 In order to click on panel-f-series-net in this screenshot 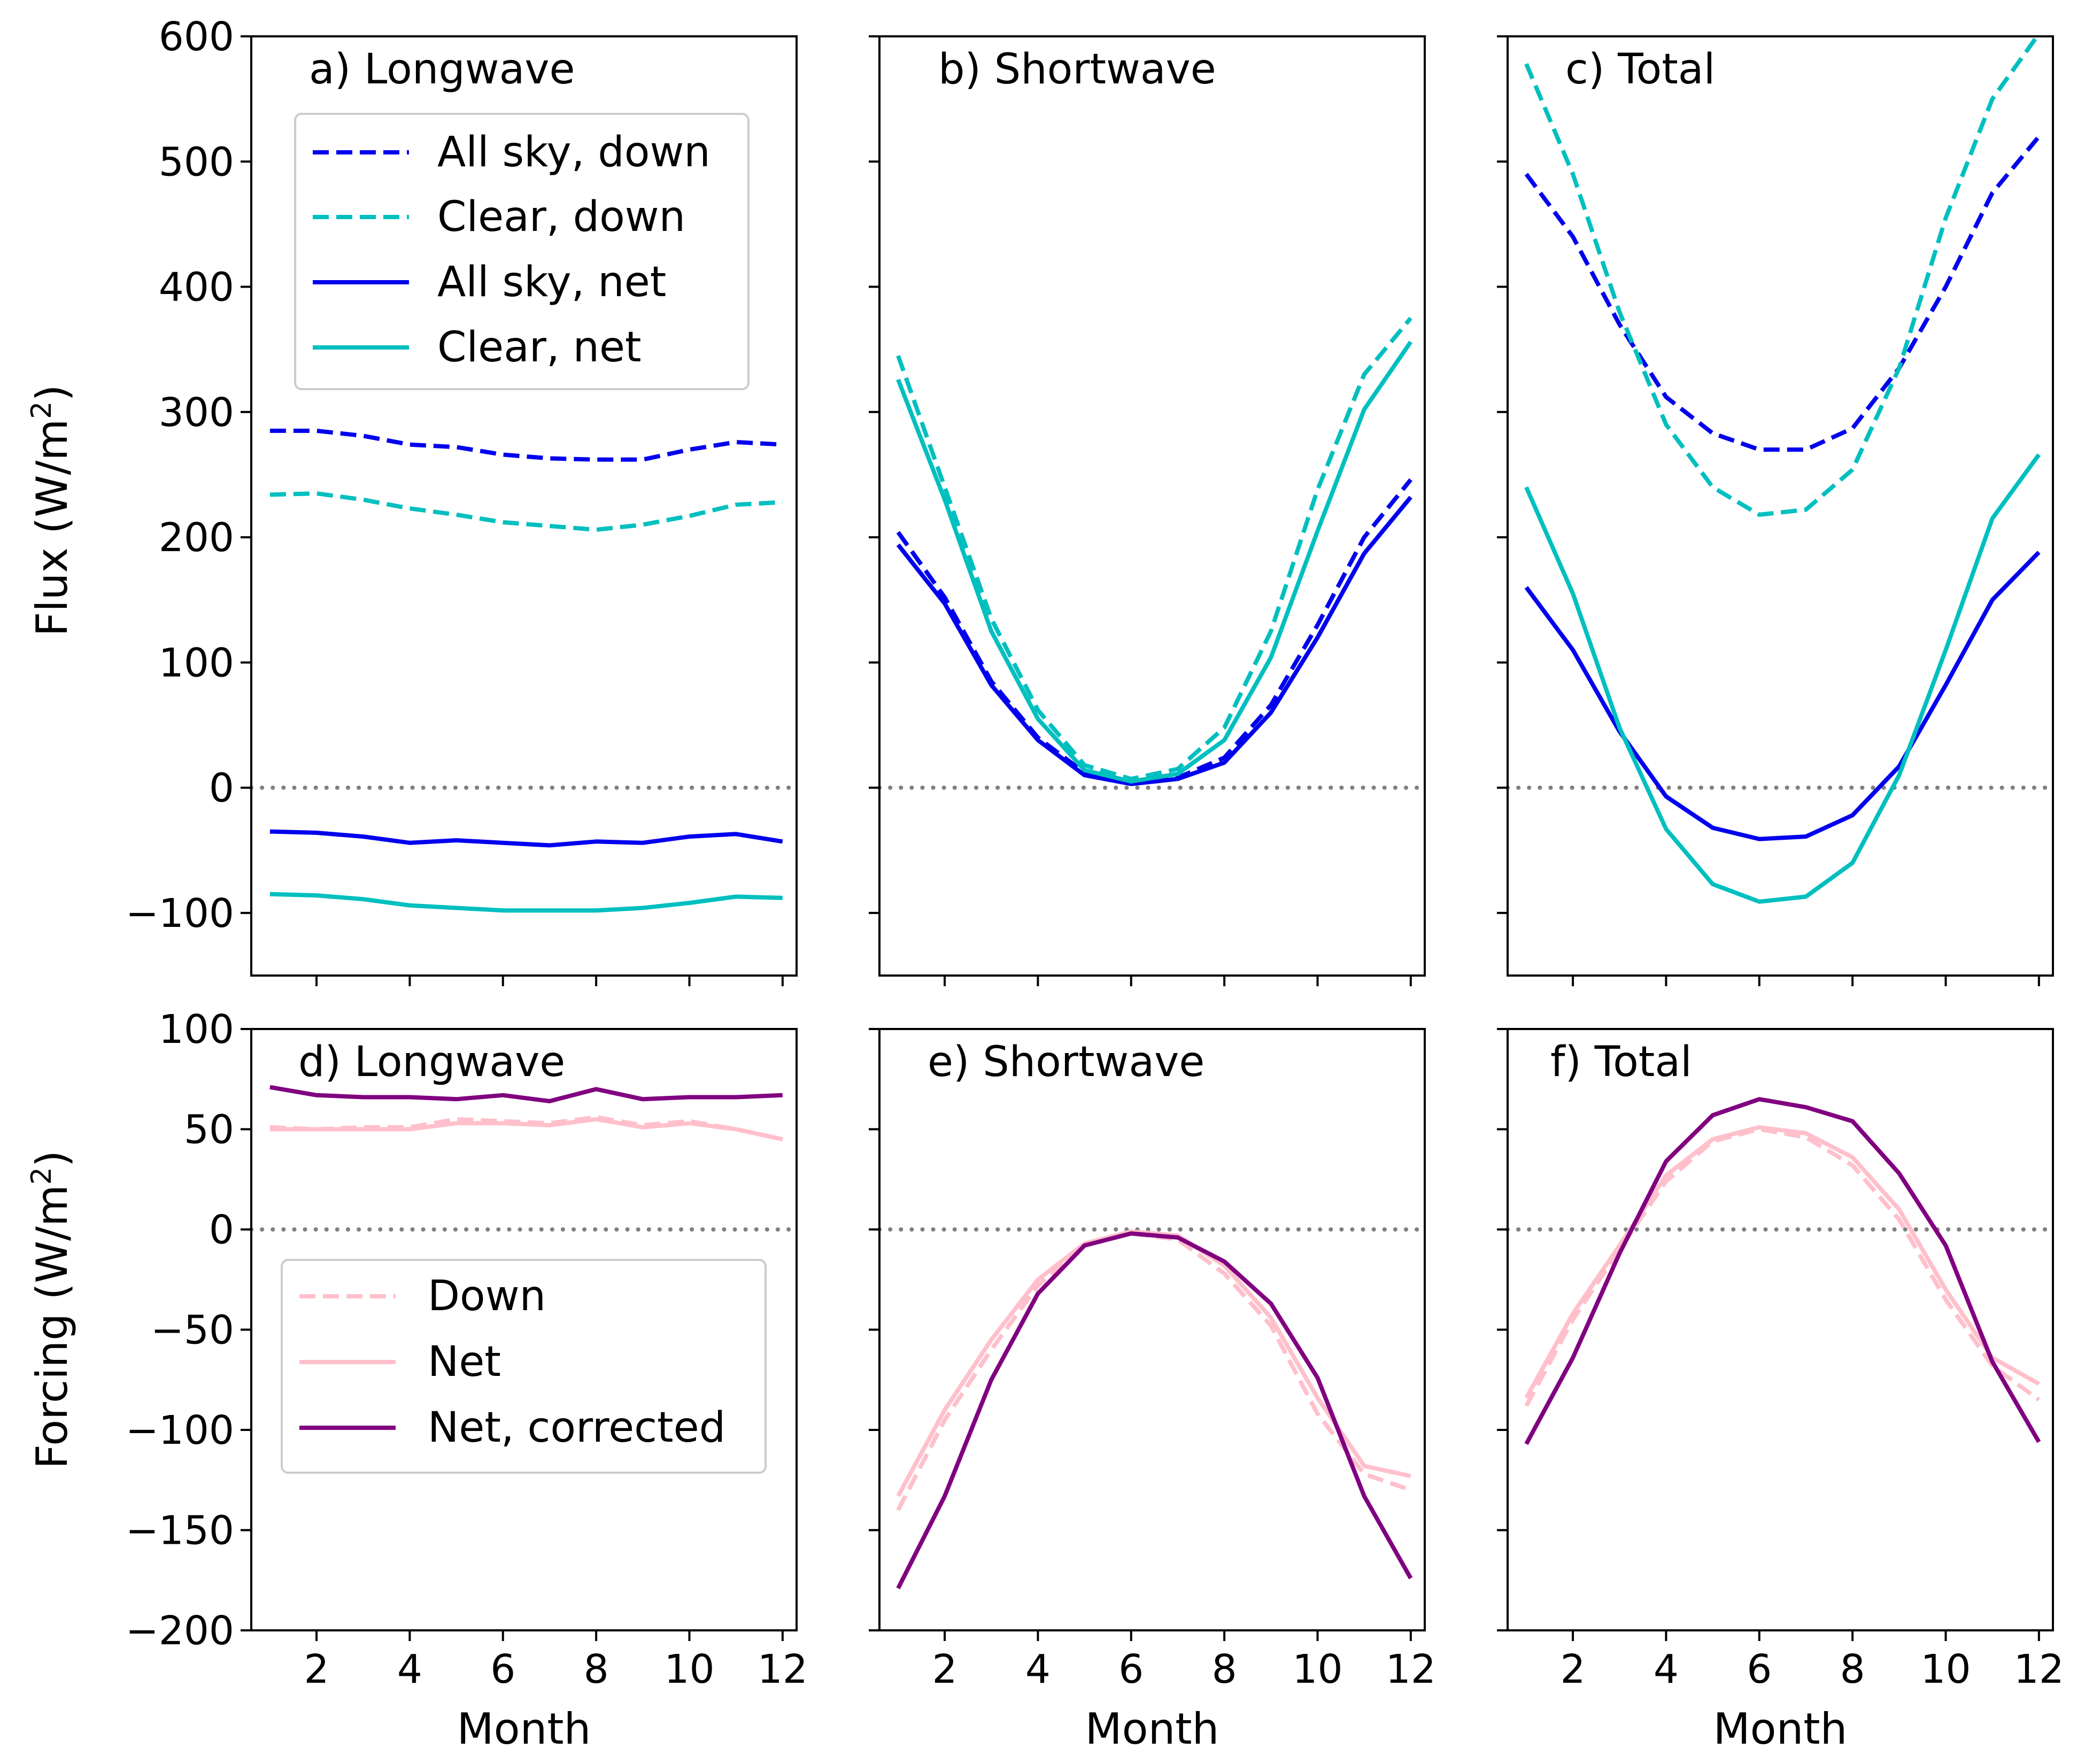, I will do `click(1782, 1262)`.